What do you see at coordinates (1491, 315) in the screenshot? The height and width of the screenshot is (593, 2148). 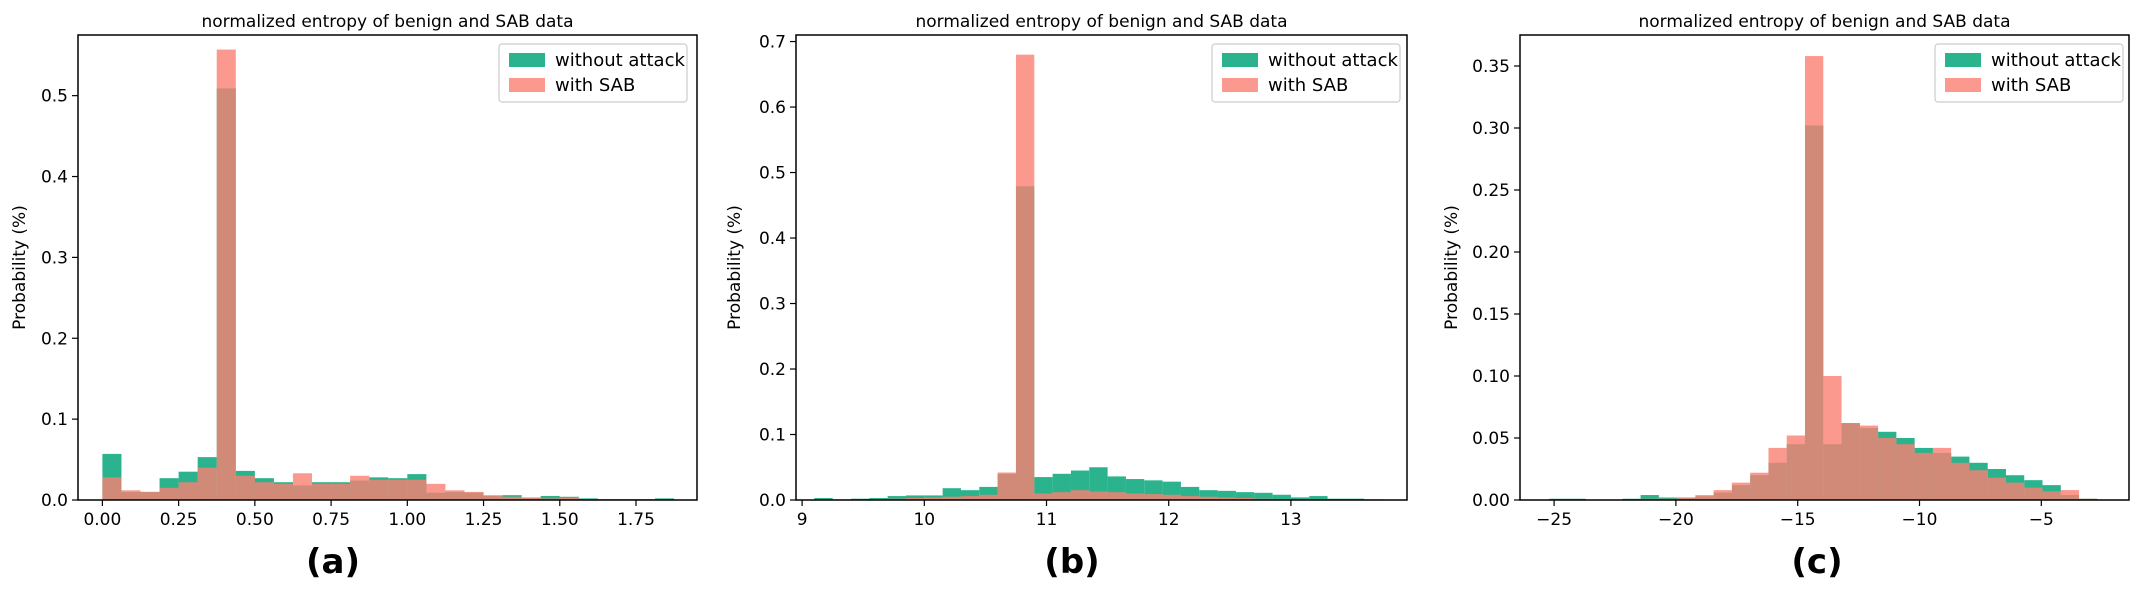 I see `y-tick-label: 0.15` at bounding box center [1491, 315].